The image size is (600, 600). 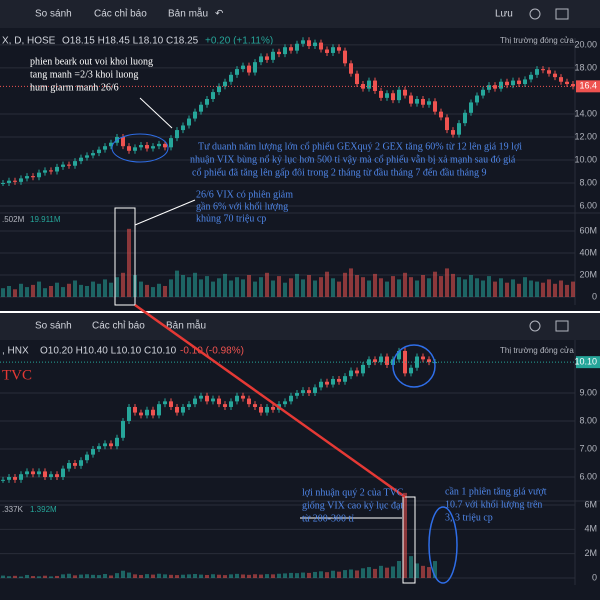 What do you see at coordinates (588, 182) in the screenshot?
I see `y-tick-label: 8.00` at bounding box center [588, 182].